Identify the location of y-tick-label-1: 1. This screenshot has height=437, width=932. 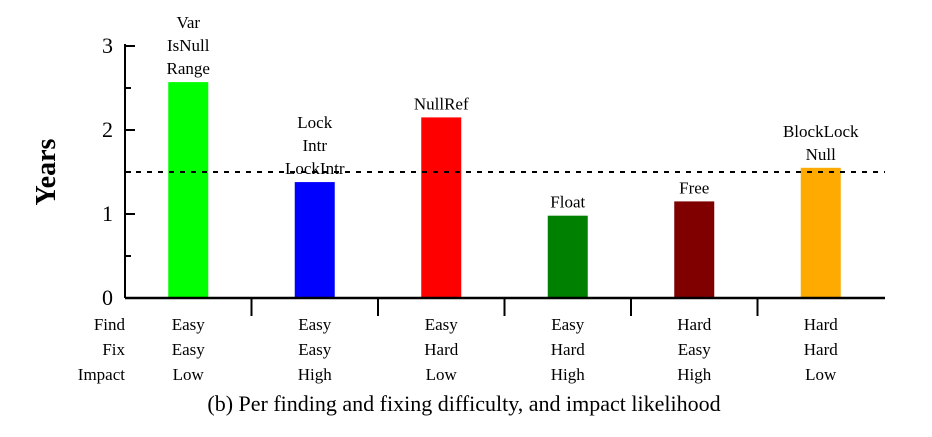
(107, 213).